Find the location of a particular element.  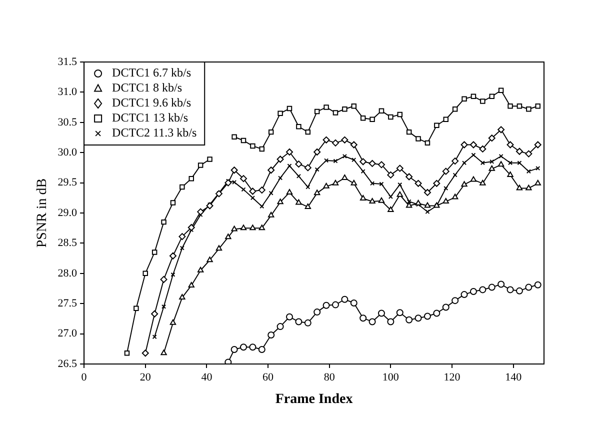

y-tick-label: 27.0 is located at coordinates (68, 334).